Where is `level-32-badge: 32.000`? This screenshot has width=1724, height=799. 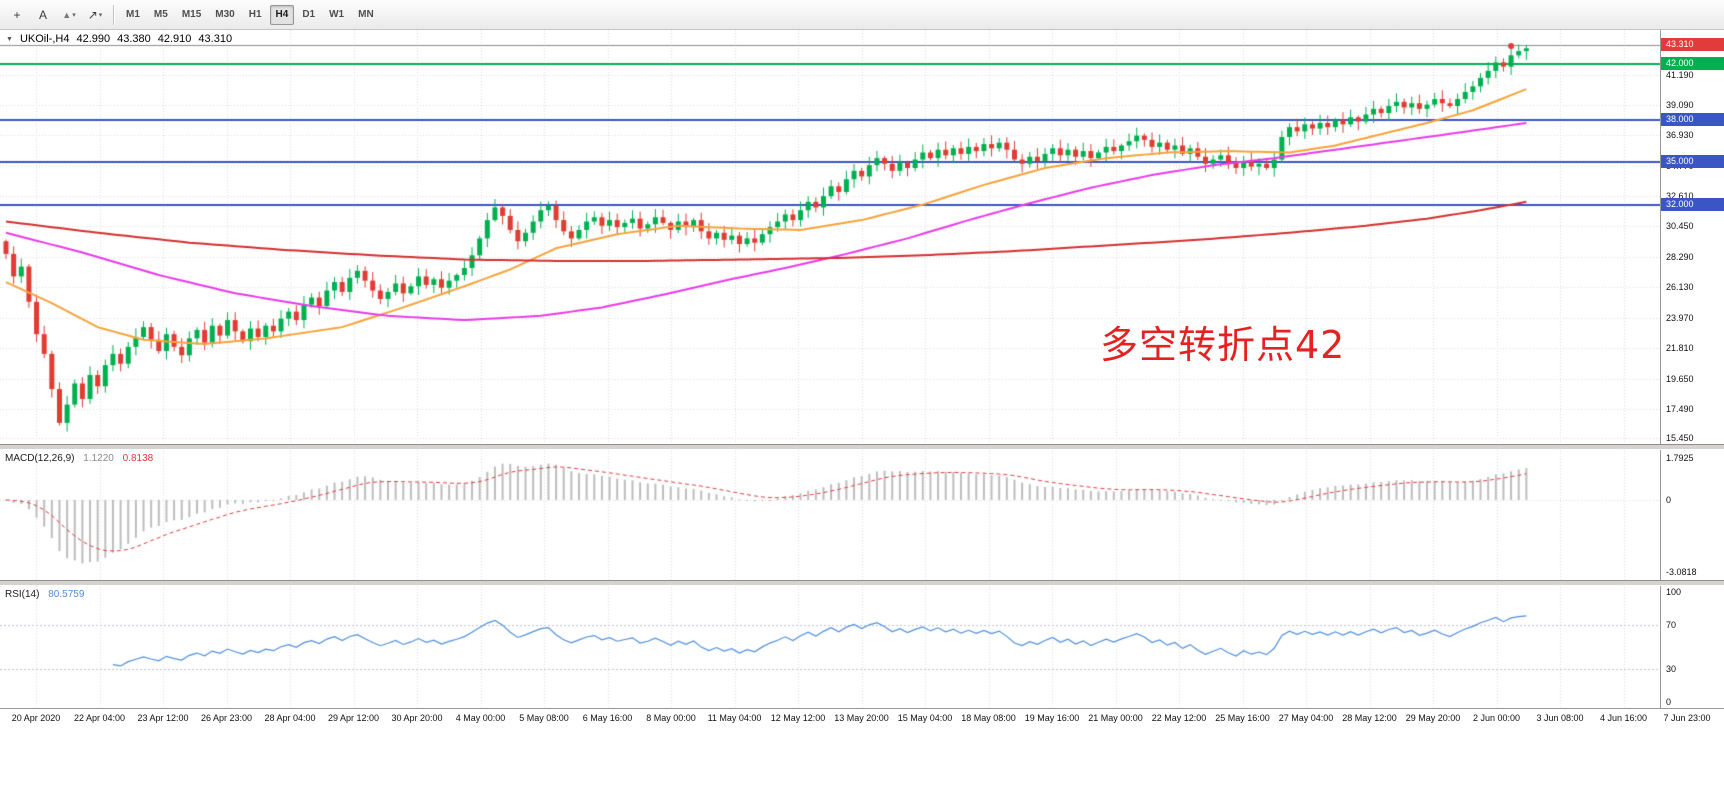 level-32-badge: 32.000 is located at coordinates (1692, 204).